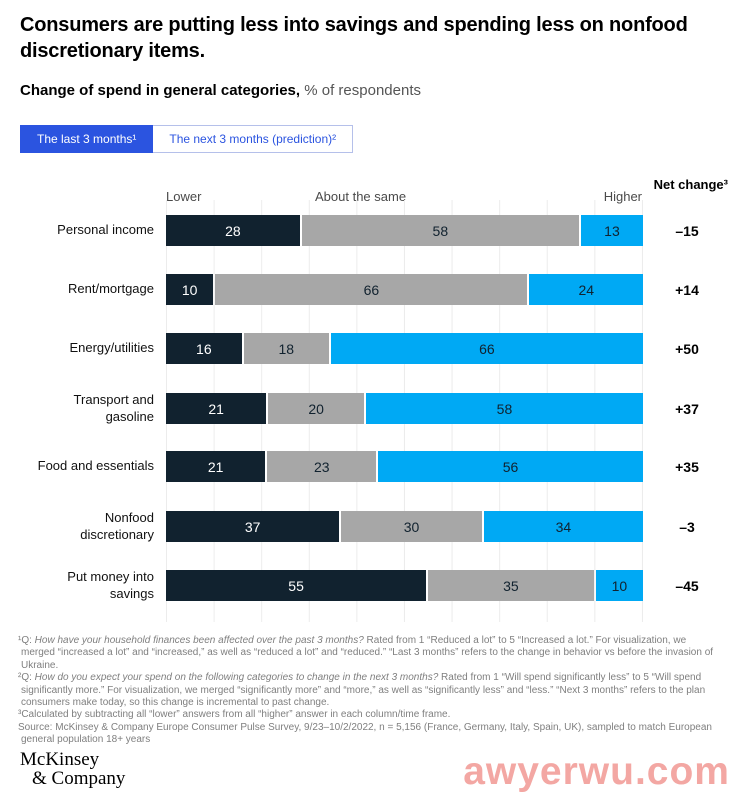 This screenshot has width=735, height=800. I want to click on bar-segment-higher: 10, so click(619, 586).